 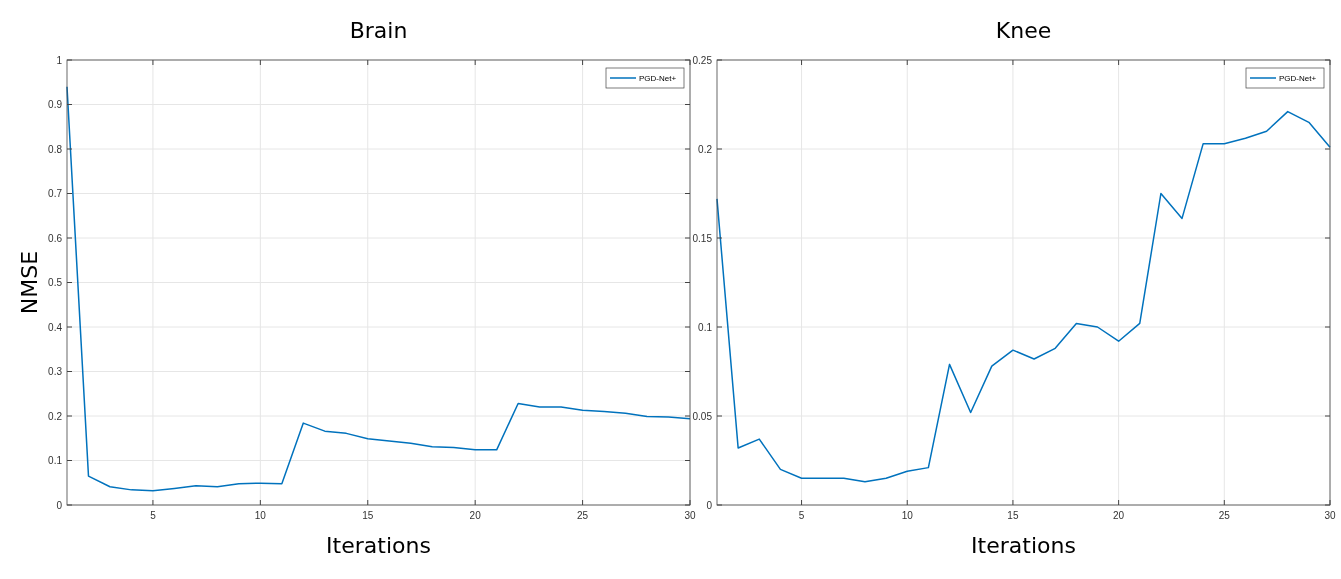 I want to click on y-tick-label: 0.05, so click(x=702, y=416).